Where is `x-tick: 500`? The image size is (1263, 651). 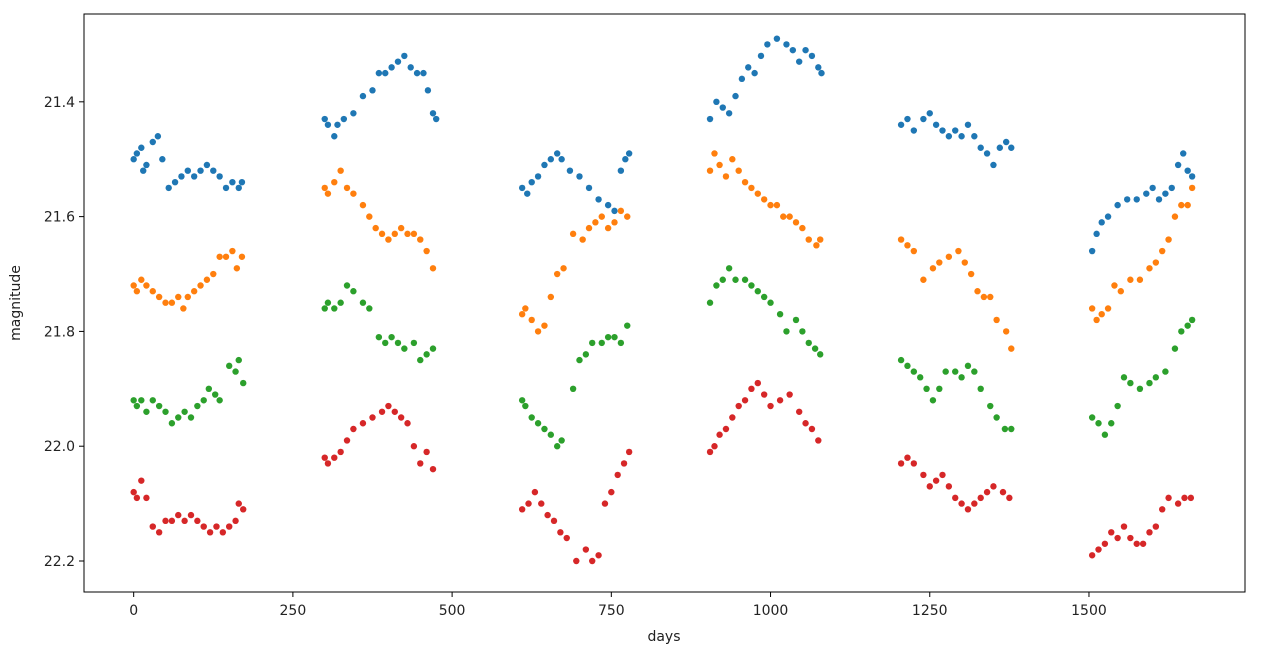 x-tick: 500 is located at coordinates (452, 605).